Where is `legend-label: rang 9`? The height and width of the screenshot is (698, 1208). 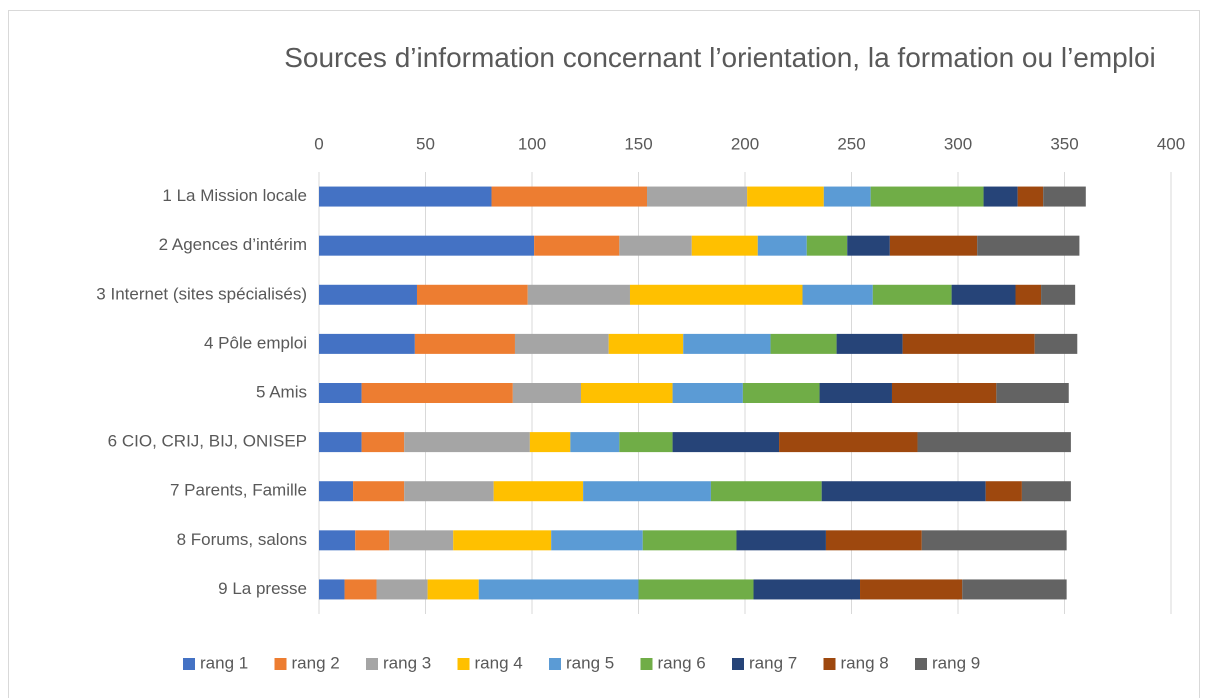
legend-label: rang 9 is located at coordinates (956, 662).